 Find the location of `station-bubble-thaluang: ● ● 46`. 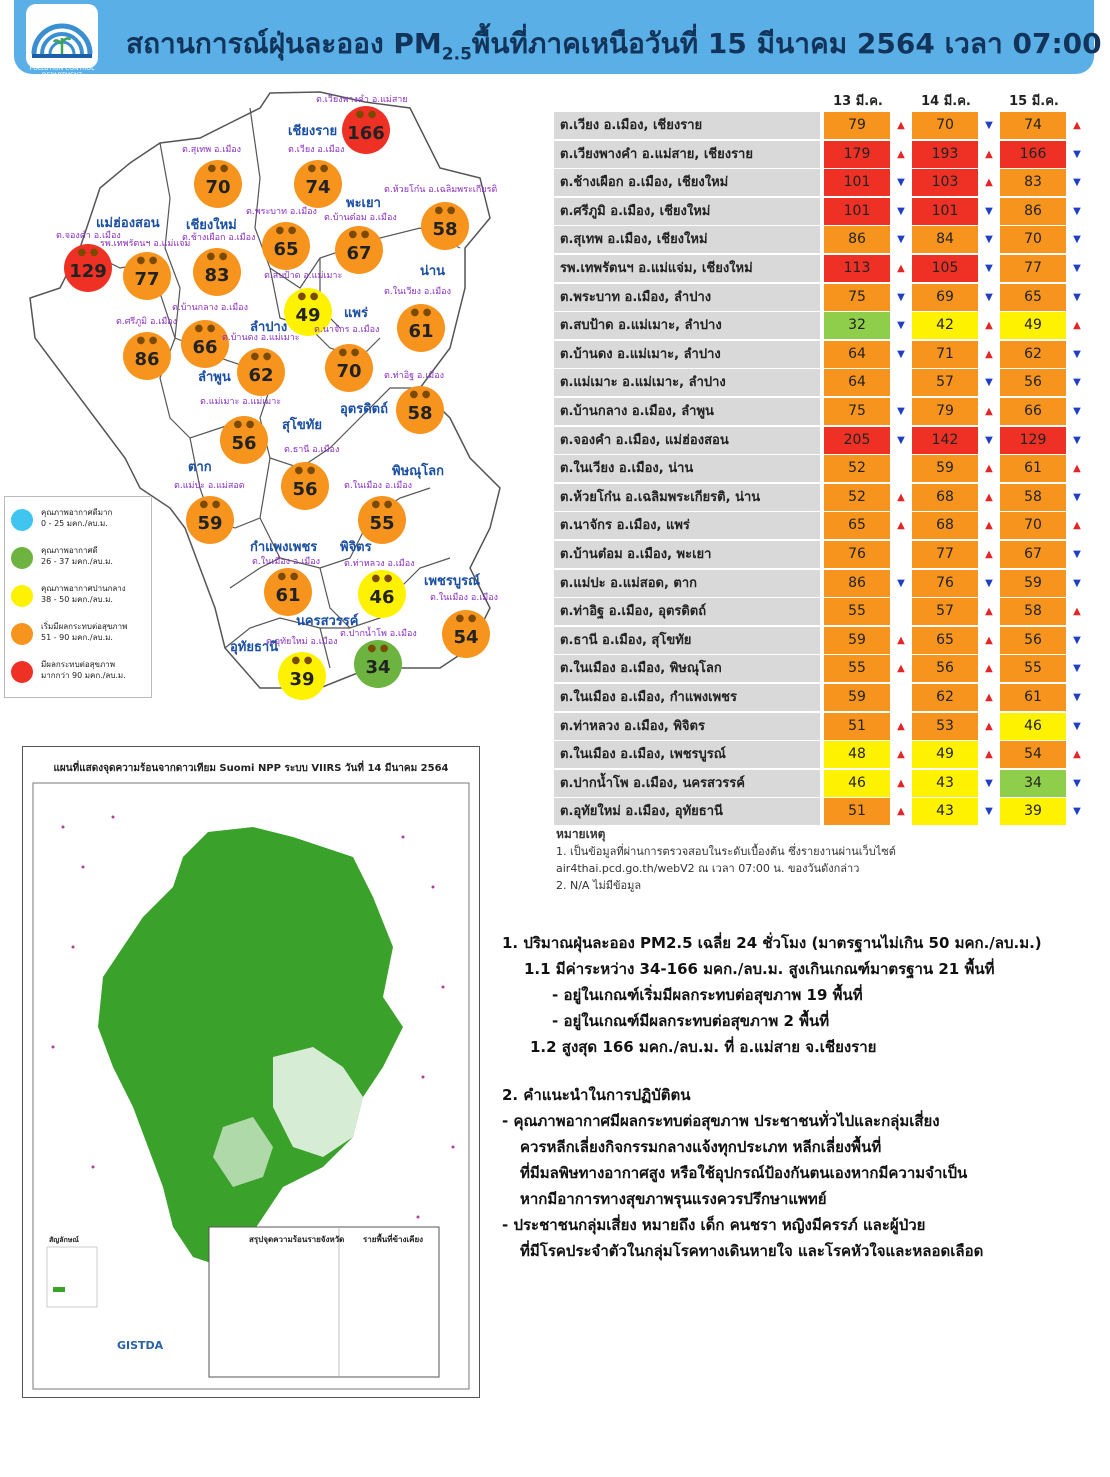

station-bubble-thaluang: ● ● 46 is located at coordinates (382, 594).